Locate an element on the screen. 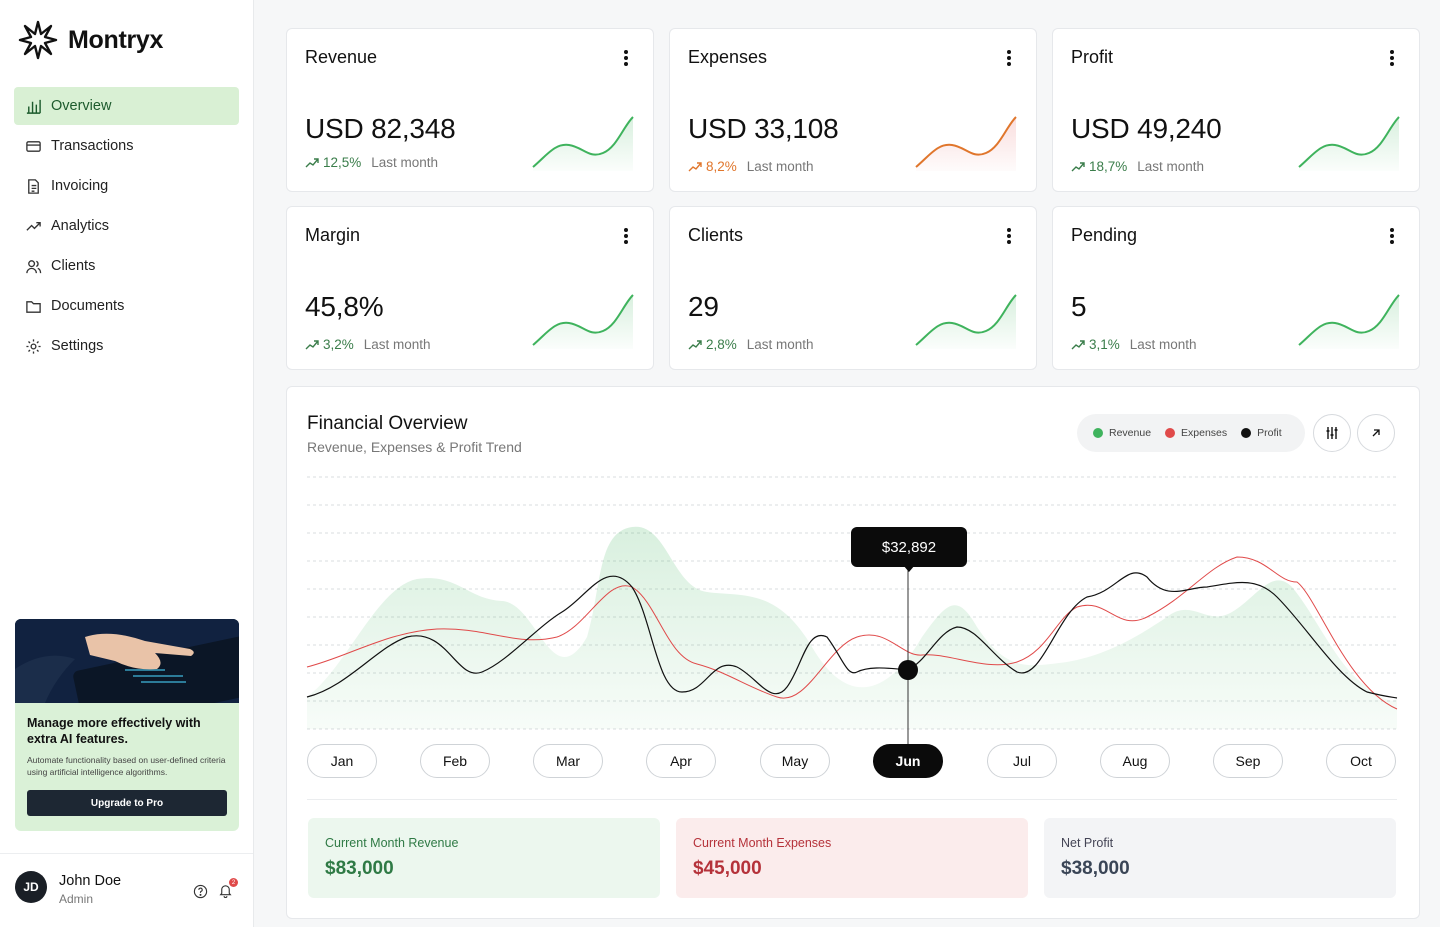 Image resolution: width=1440 pixels, height=927 pixels. kpi-title: Clients is located at coordinates (716, 235).